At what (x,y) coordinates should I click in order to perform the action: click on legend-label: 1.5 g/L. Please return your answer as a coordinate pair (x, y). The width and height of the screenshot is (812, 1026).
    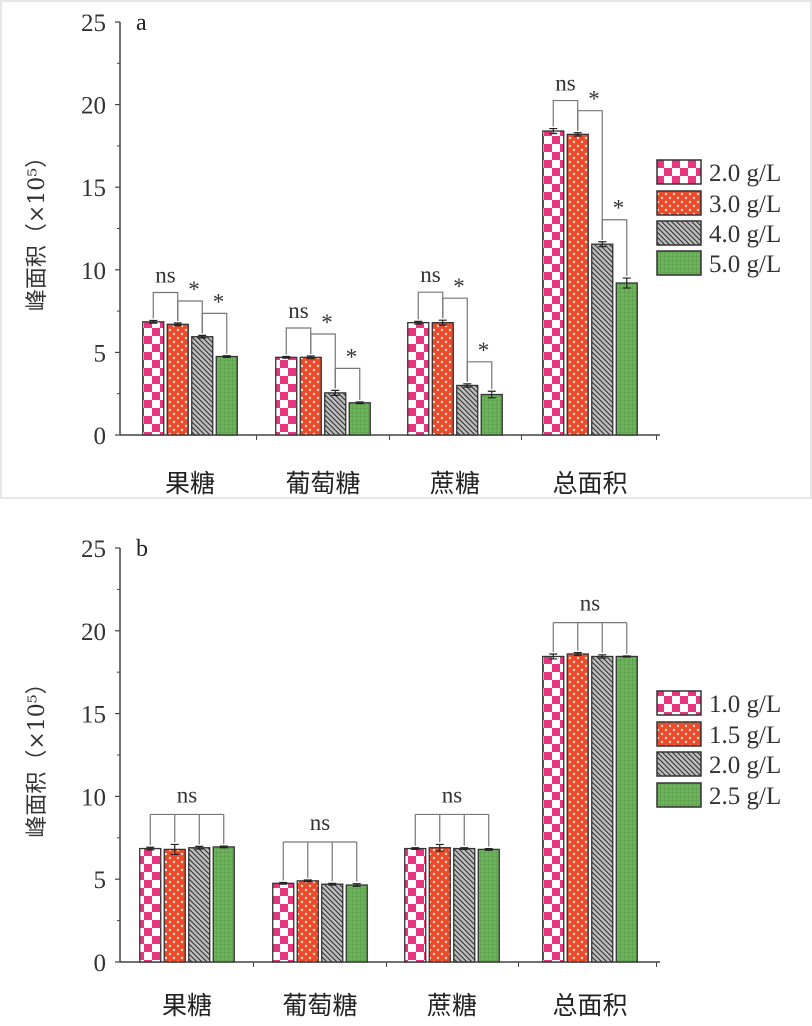
    Looking at the image, I should click on (745, 735).